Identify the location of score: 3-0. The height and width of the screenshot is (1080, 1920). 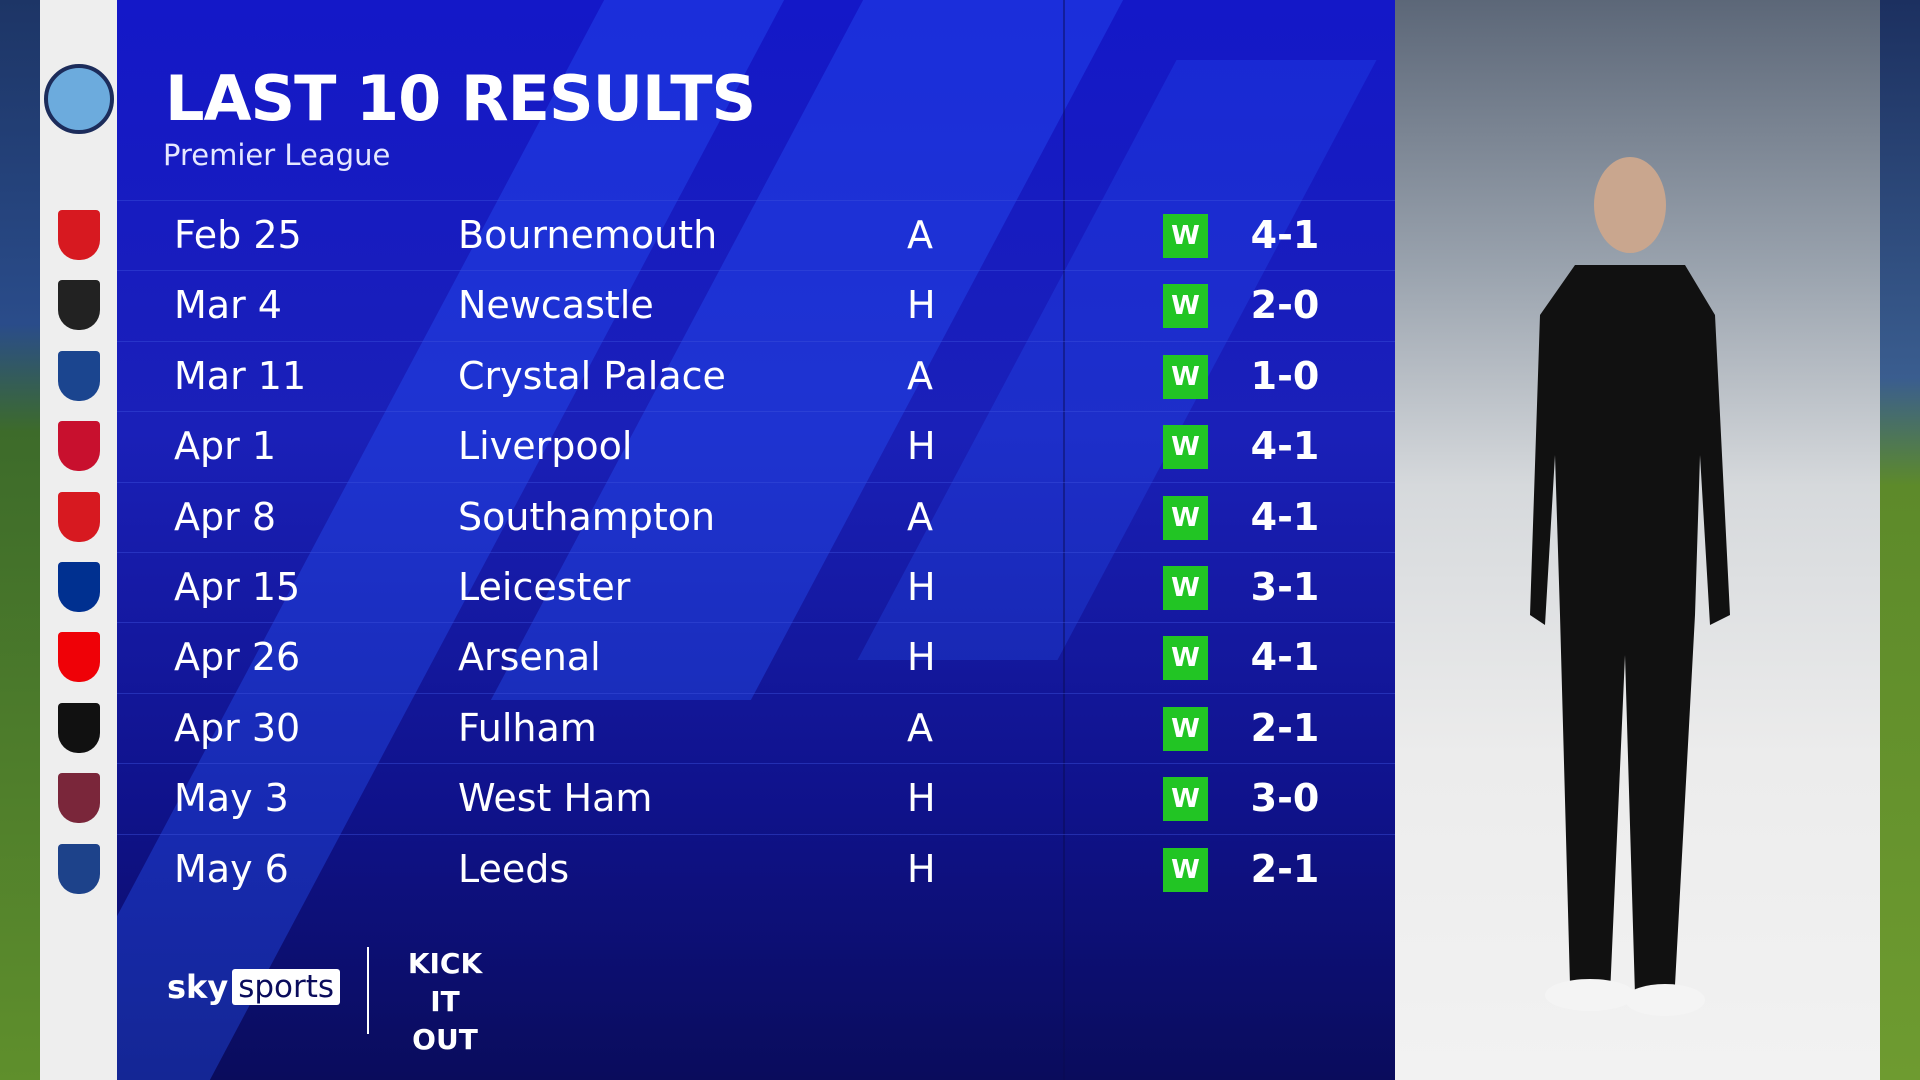
(1285, 798).